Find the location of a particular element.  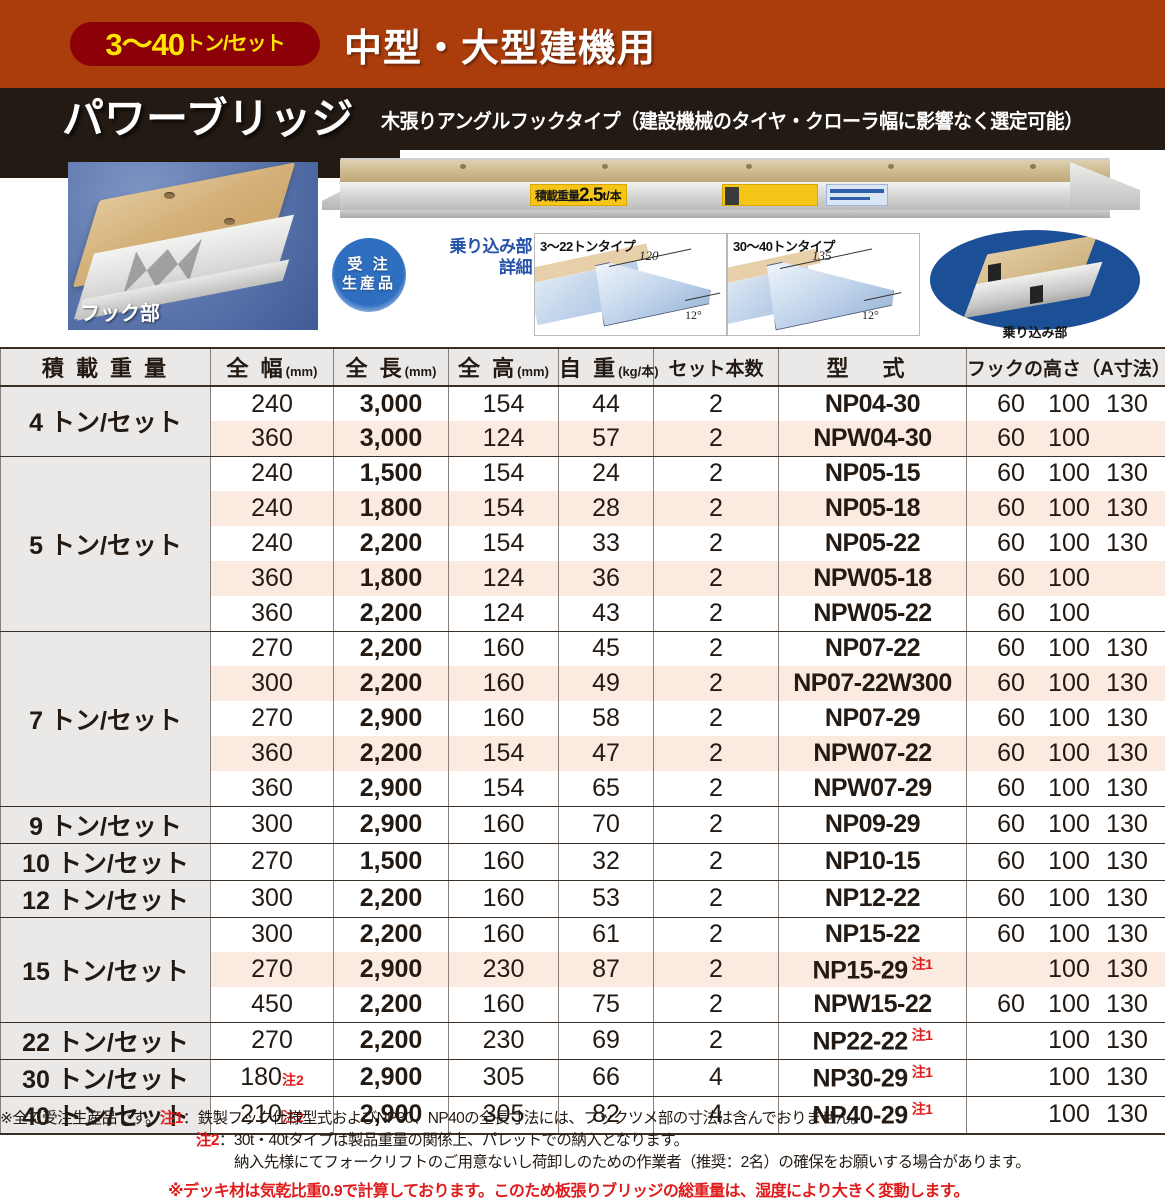

width-value: 240 is located at coordinates (272, 543).